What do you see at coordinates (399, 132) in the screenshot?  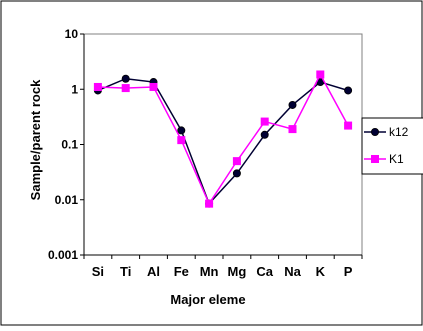 I see `legend-label-k12: k12` at bounding box center [399, 132].